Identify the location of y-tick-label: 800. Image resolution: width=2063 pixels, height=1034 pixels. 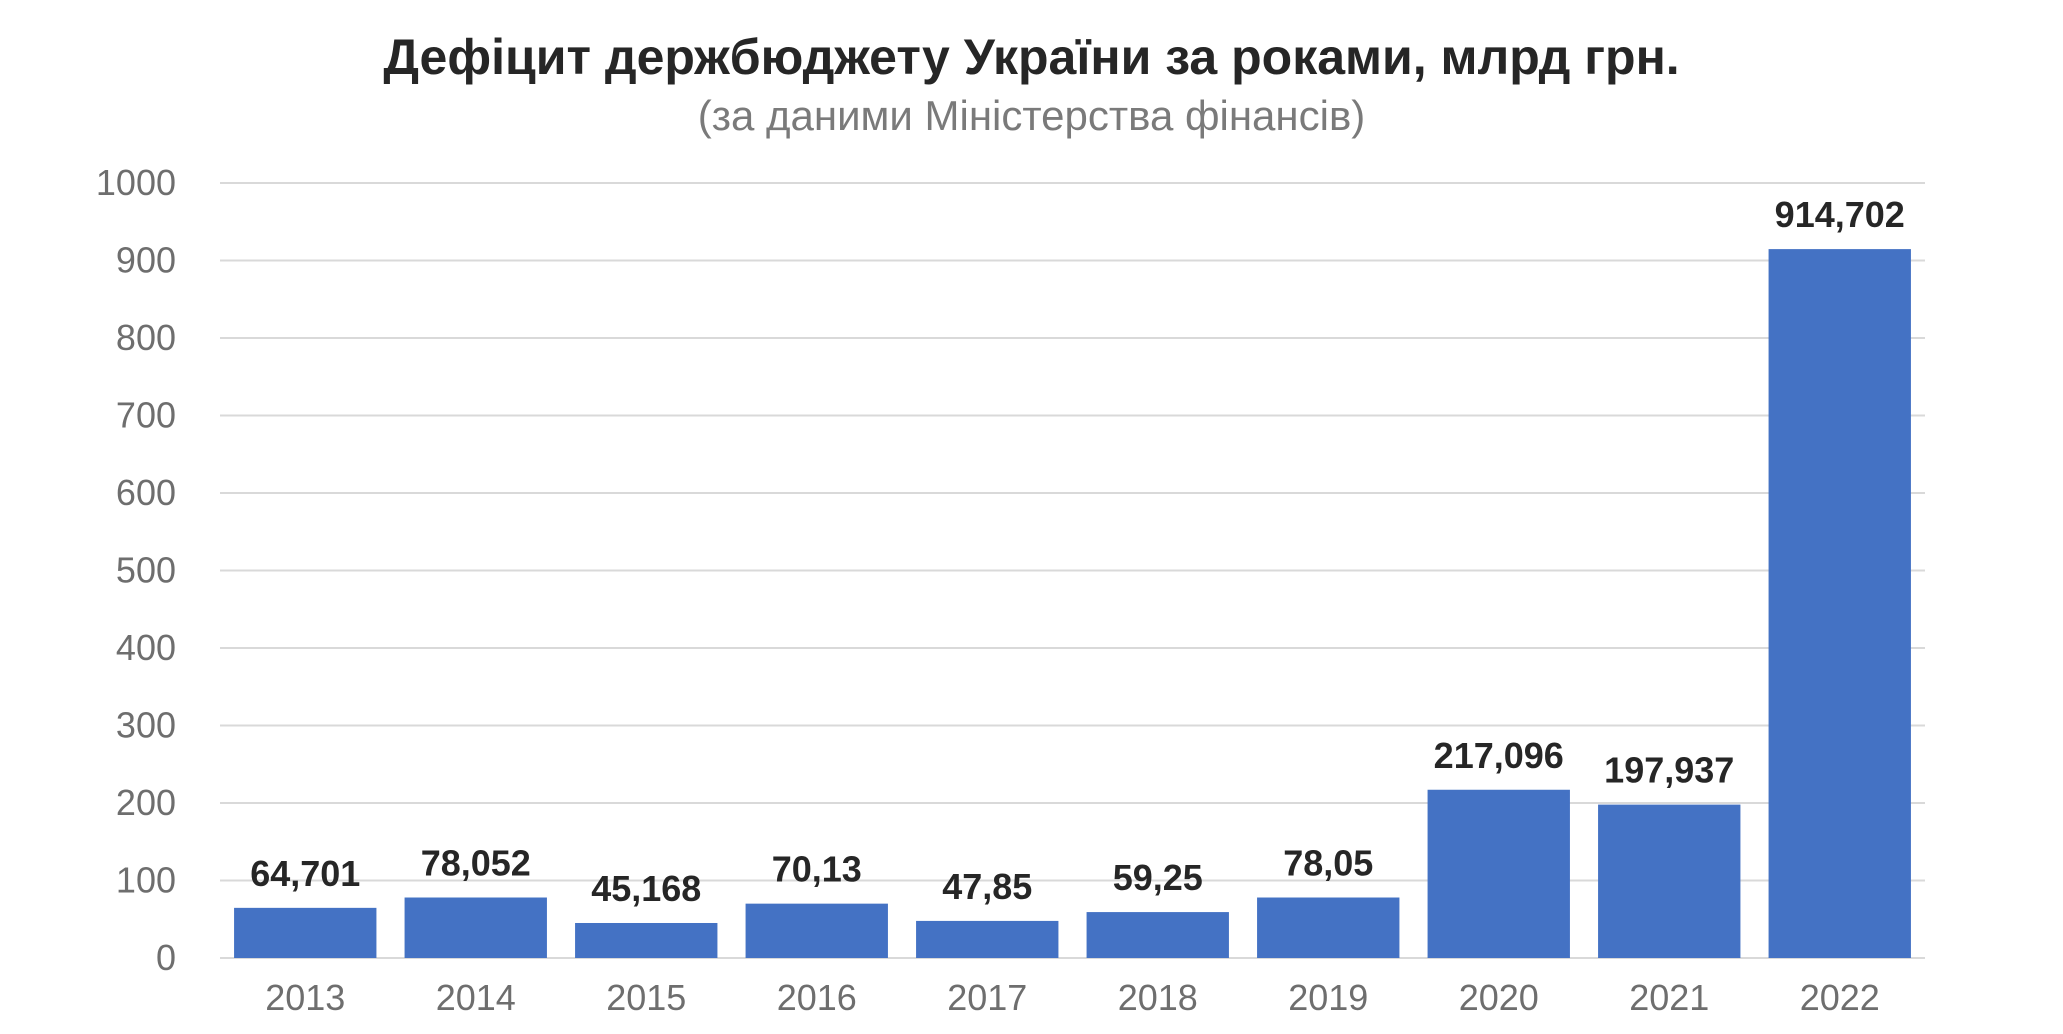
(146, 337).